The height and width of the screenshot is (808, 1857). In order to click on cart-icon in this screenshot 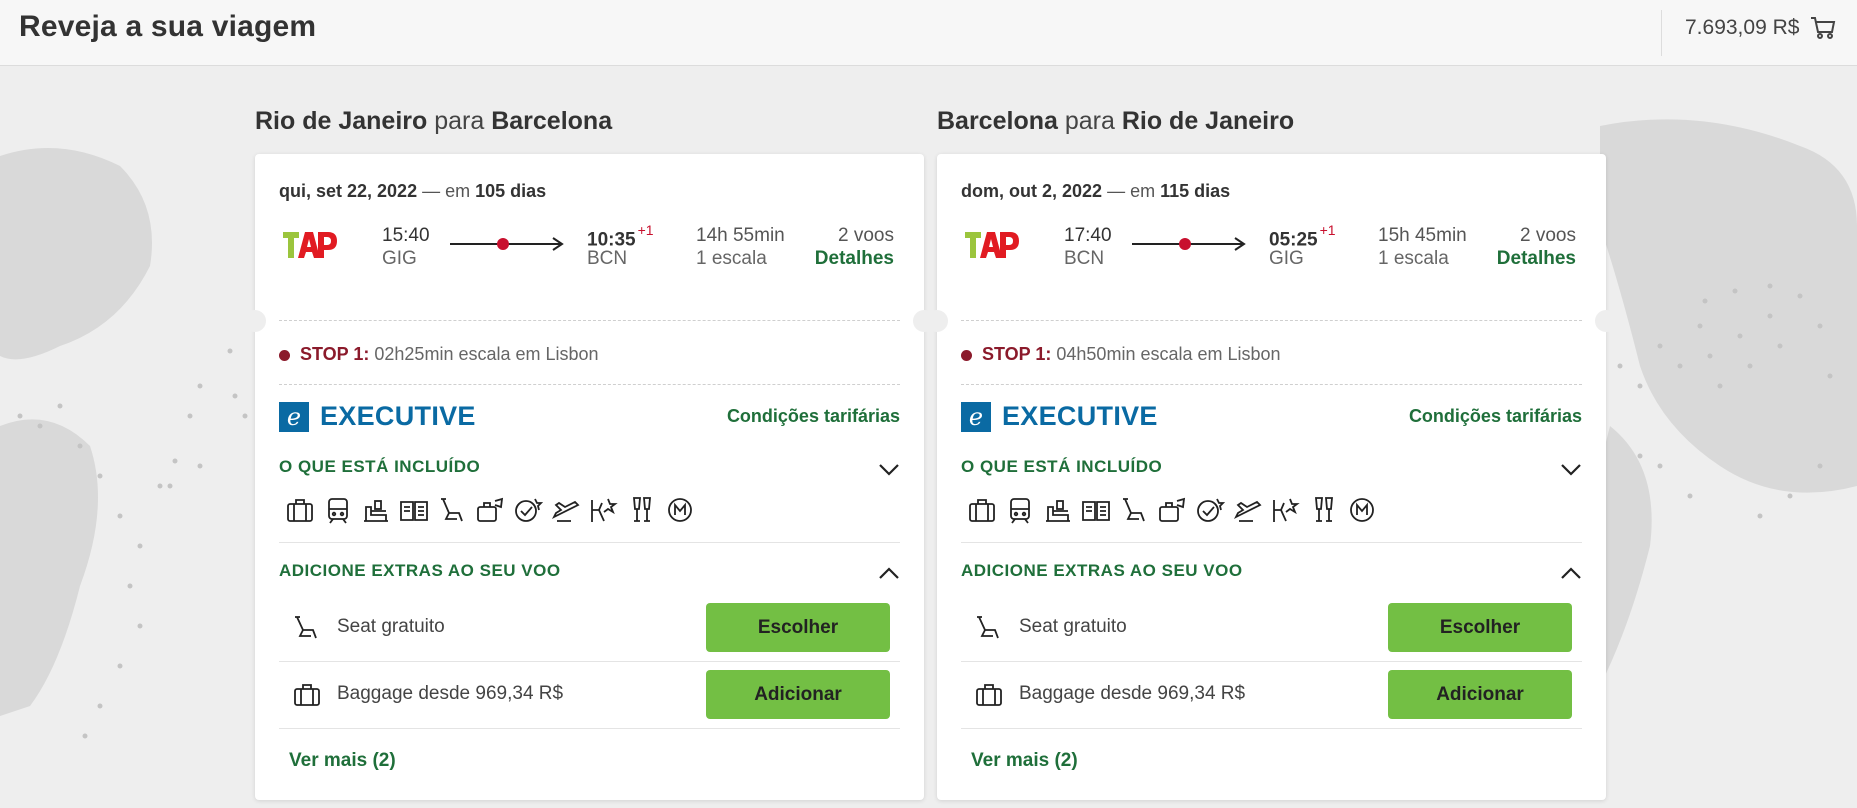, I will do `click(1823, 28)`.